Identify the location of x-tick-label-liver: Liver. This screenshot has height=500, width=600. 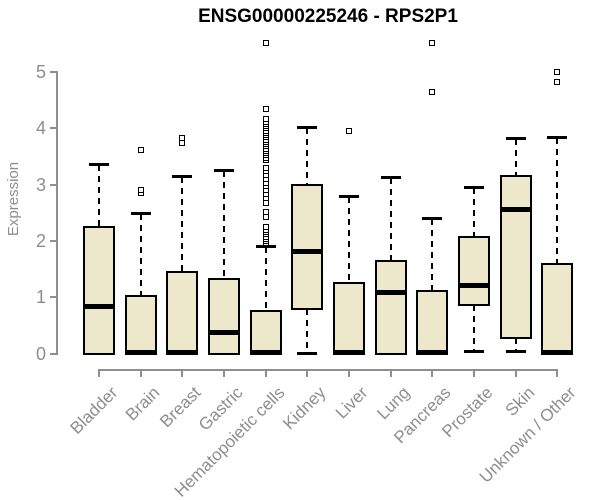
(351, 403).